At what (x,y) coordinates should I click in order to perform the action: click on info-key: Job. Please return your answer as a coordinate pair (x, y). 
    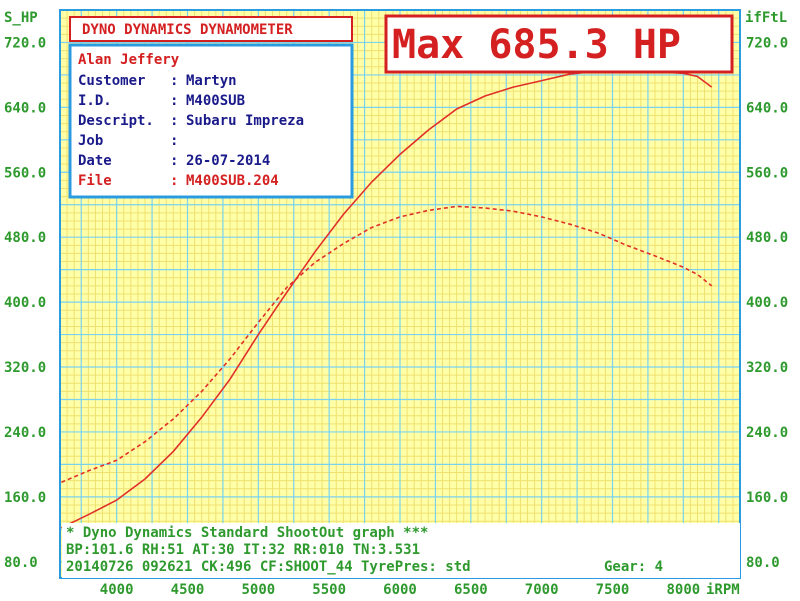
    Looking at the image, I should click on (90, 141).